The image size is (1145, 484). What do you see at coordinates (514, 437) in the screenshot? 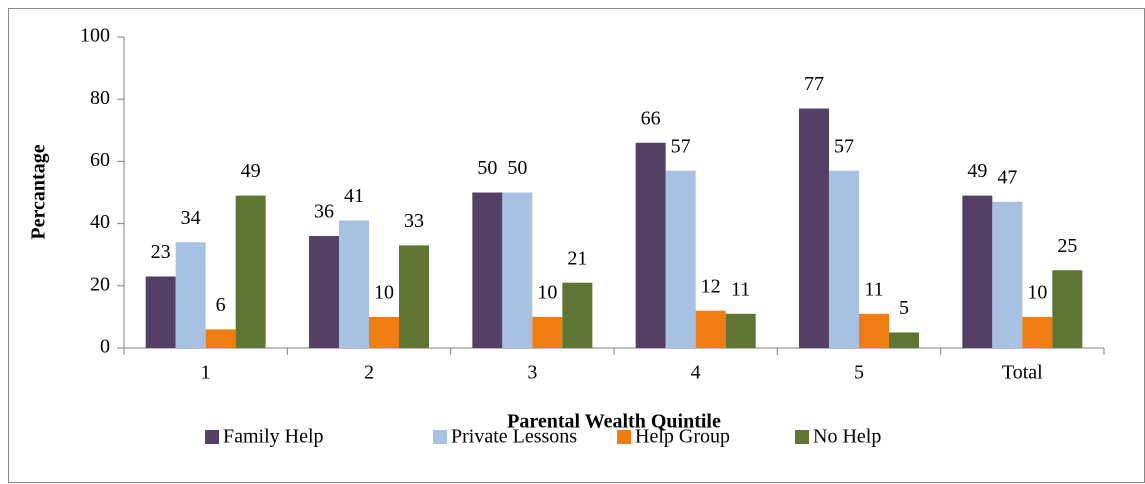
I see `legend-label: Private Lessons` at bounding box center [514, 437].